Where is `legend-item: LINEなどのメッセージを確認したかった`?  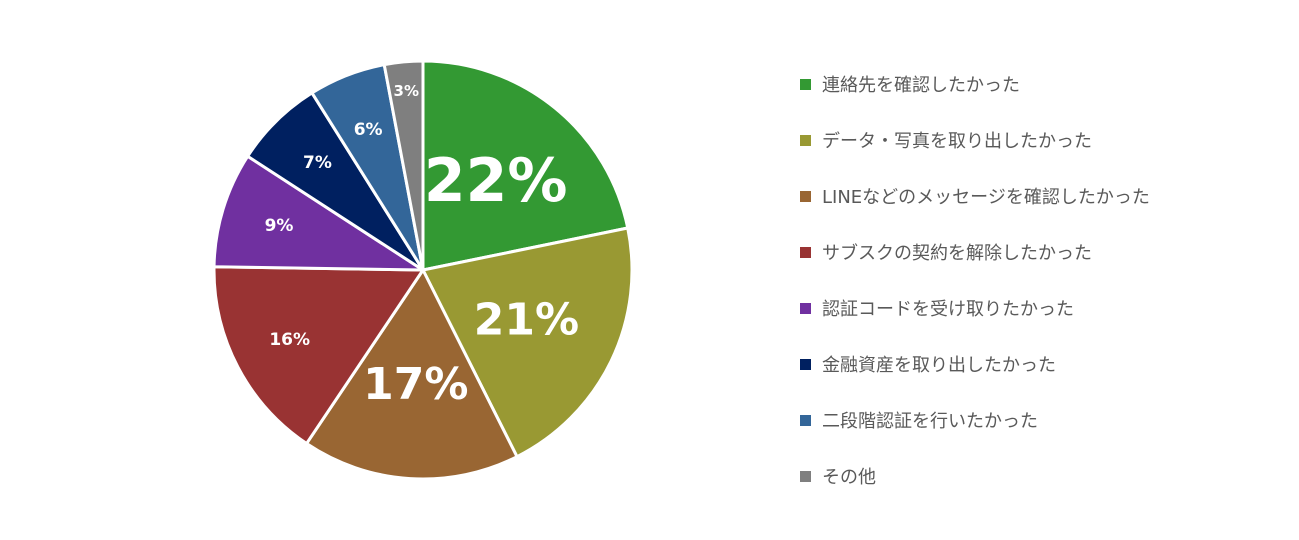
legend-item: LINEなどのメッセージを確認したかった is located at coordinates (975, 196).